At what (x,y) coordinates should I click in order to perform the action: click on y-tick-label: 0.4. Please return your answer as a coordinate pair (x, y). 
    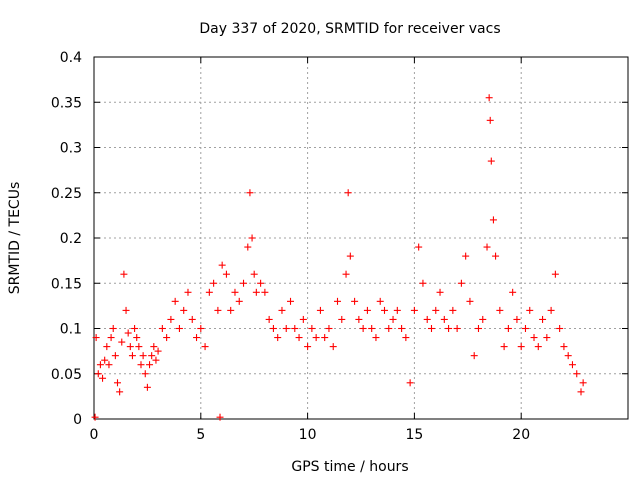
    Looking at the image, I should click on (71, 58).